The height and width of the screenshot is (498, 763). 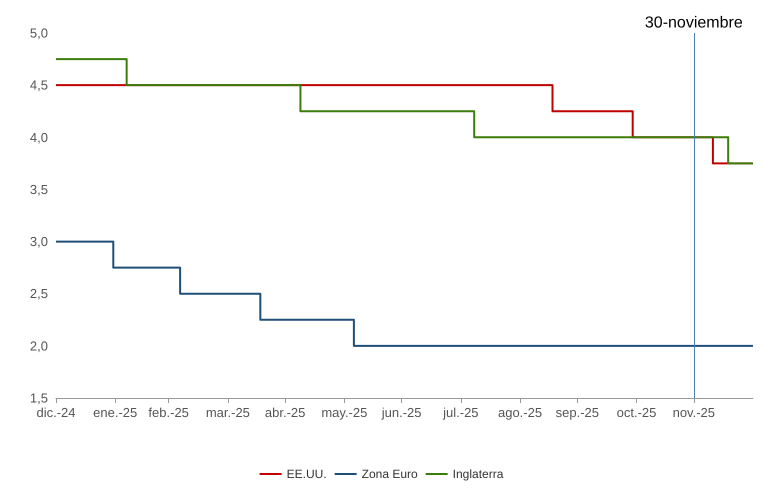 I want to click on y-tick-label: 4,5, so click(x=39, y=85).